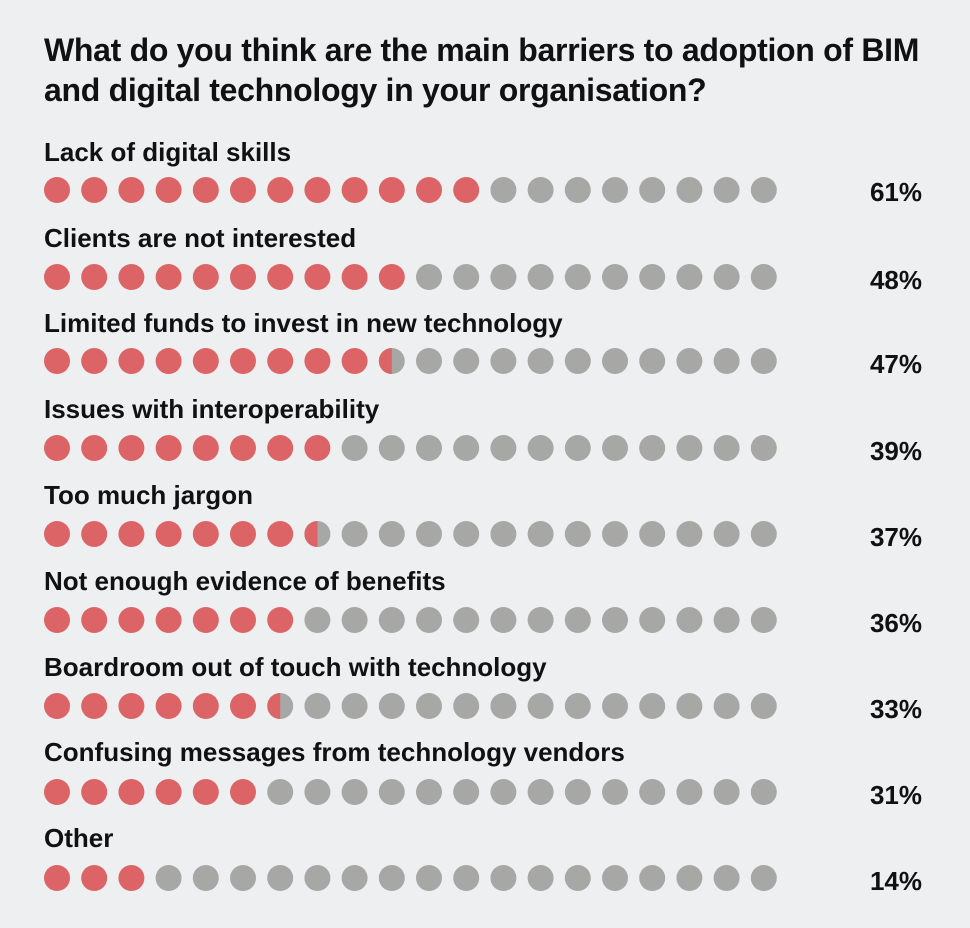  What do you see at coordinates (295, 667) in the screenshot?
I see `category-label: Boardroom out of touch with technology` at bounding box center [295, 667].